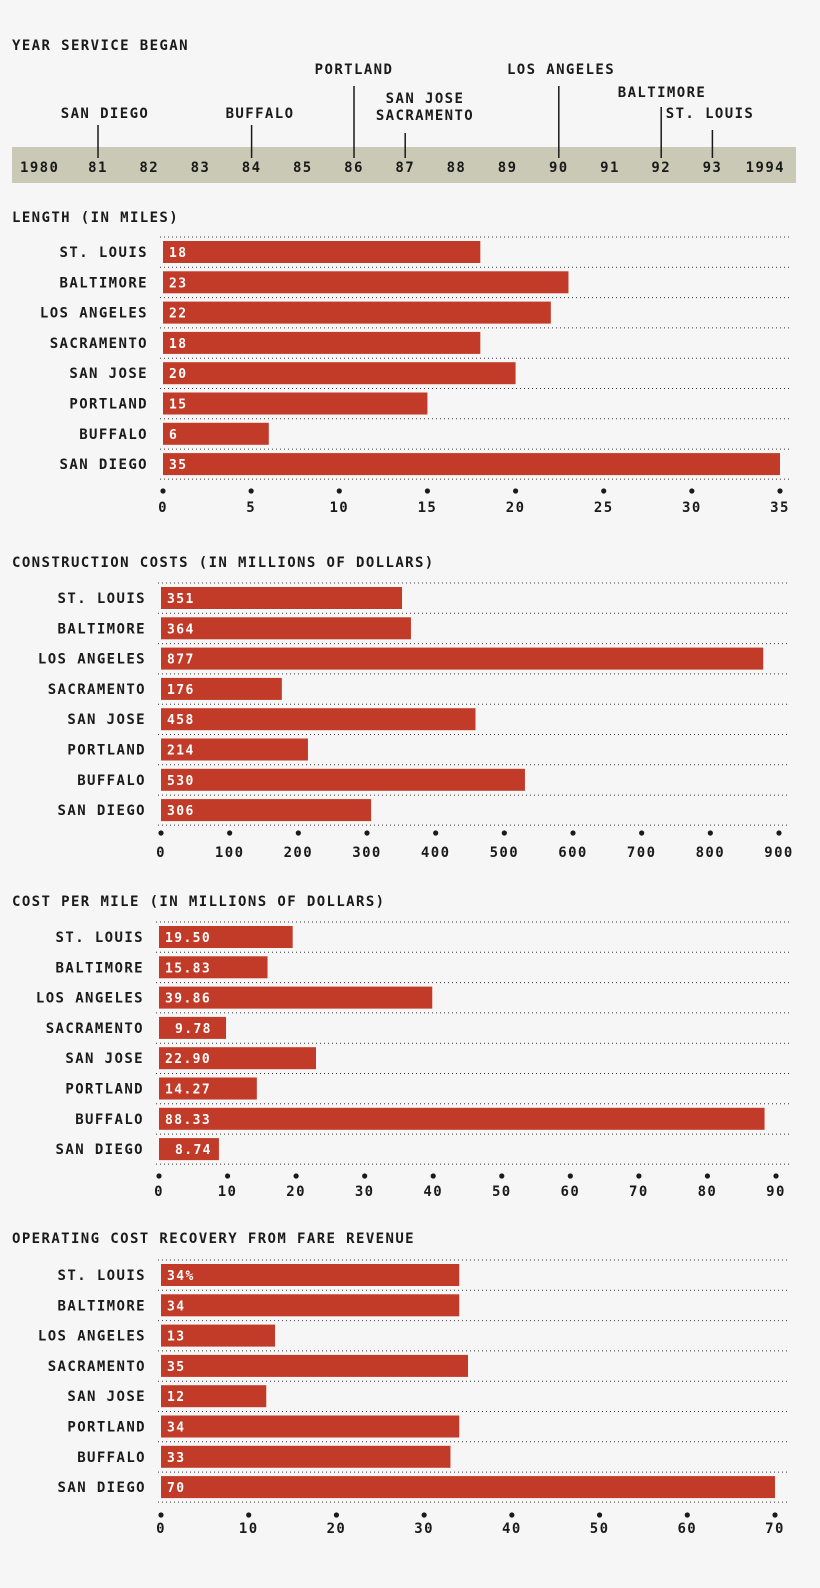 The width and height of the screenshot is (820, 1588). Describe the element at coordinates (178, 374) in the screenshot. I see `bar-value-label: 20` at that location.